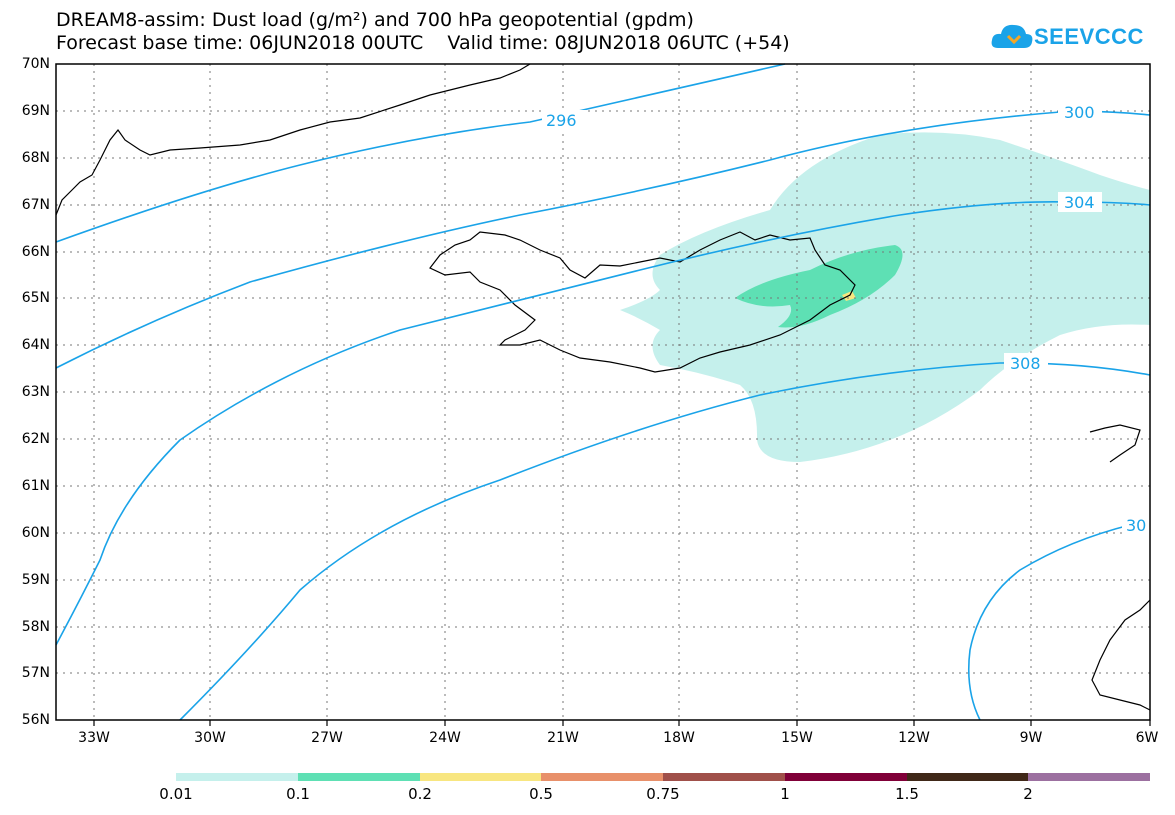  I want to click on lat-label: 63N, so click(35, 392).